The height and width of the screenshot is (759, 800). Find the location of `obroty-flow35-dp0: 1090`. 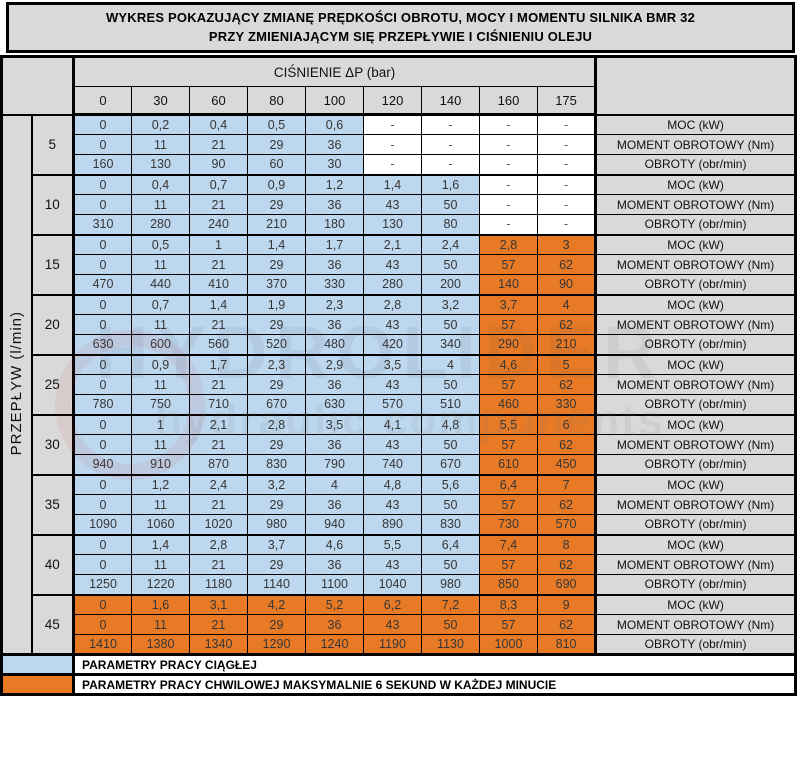

obroty-flow35-dp0: 1090 is located at coordinates (102, 524).